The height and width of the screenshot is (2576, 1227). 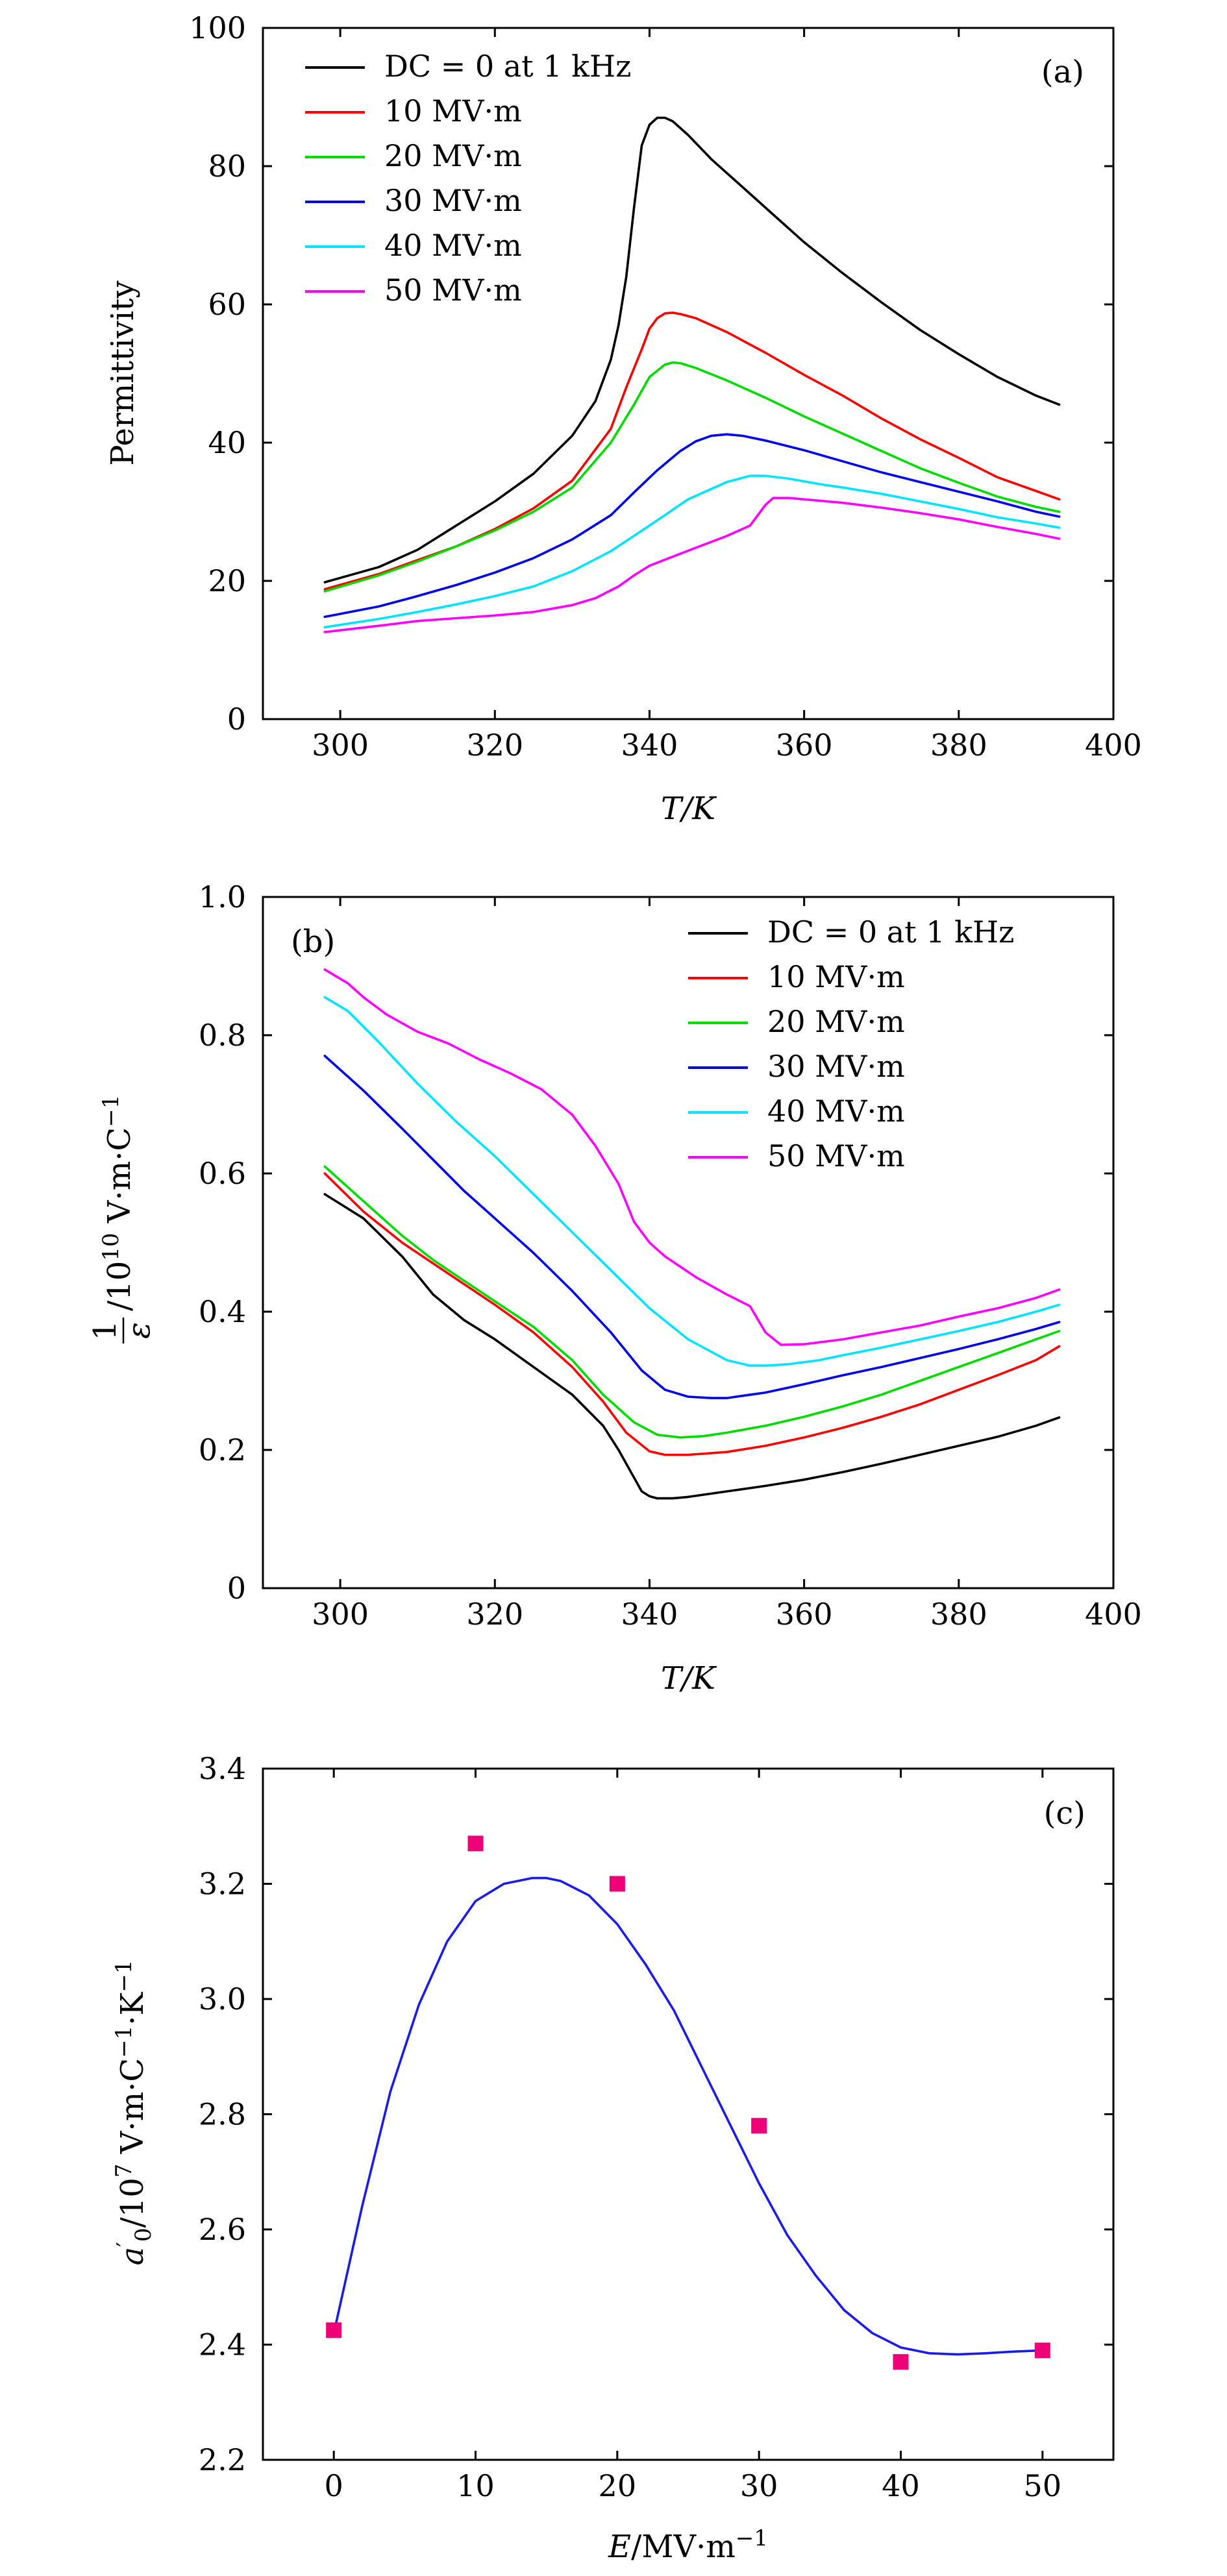 What do you see at coordinates (684, 2547) in the screenshot?
I see `panel-c-x-label-unit: /MV·m` at bounding box center [684, 2547].